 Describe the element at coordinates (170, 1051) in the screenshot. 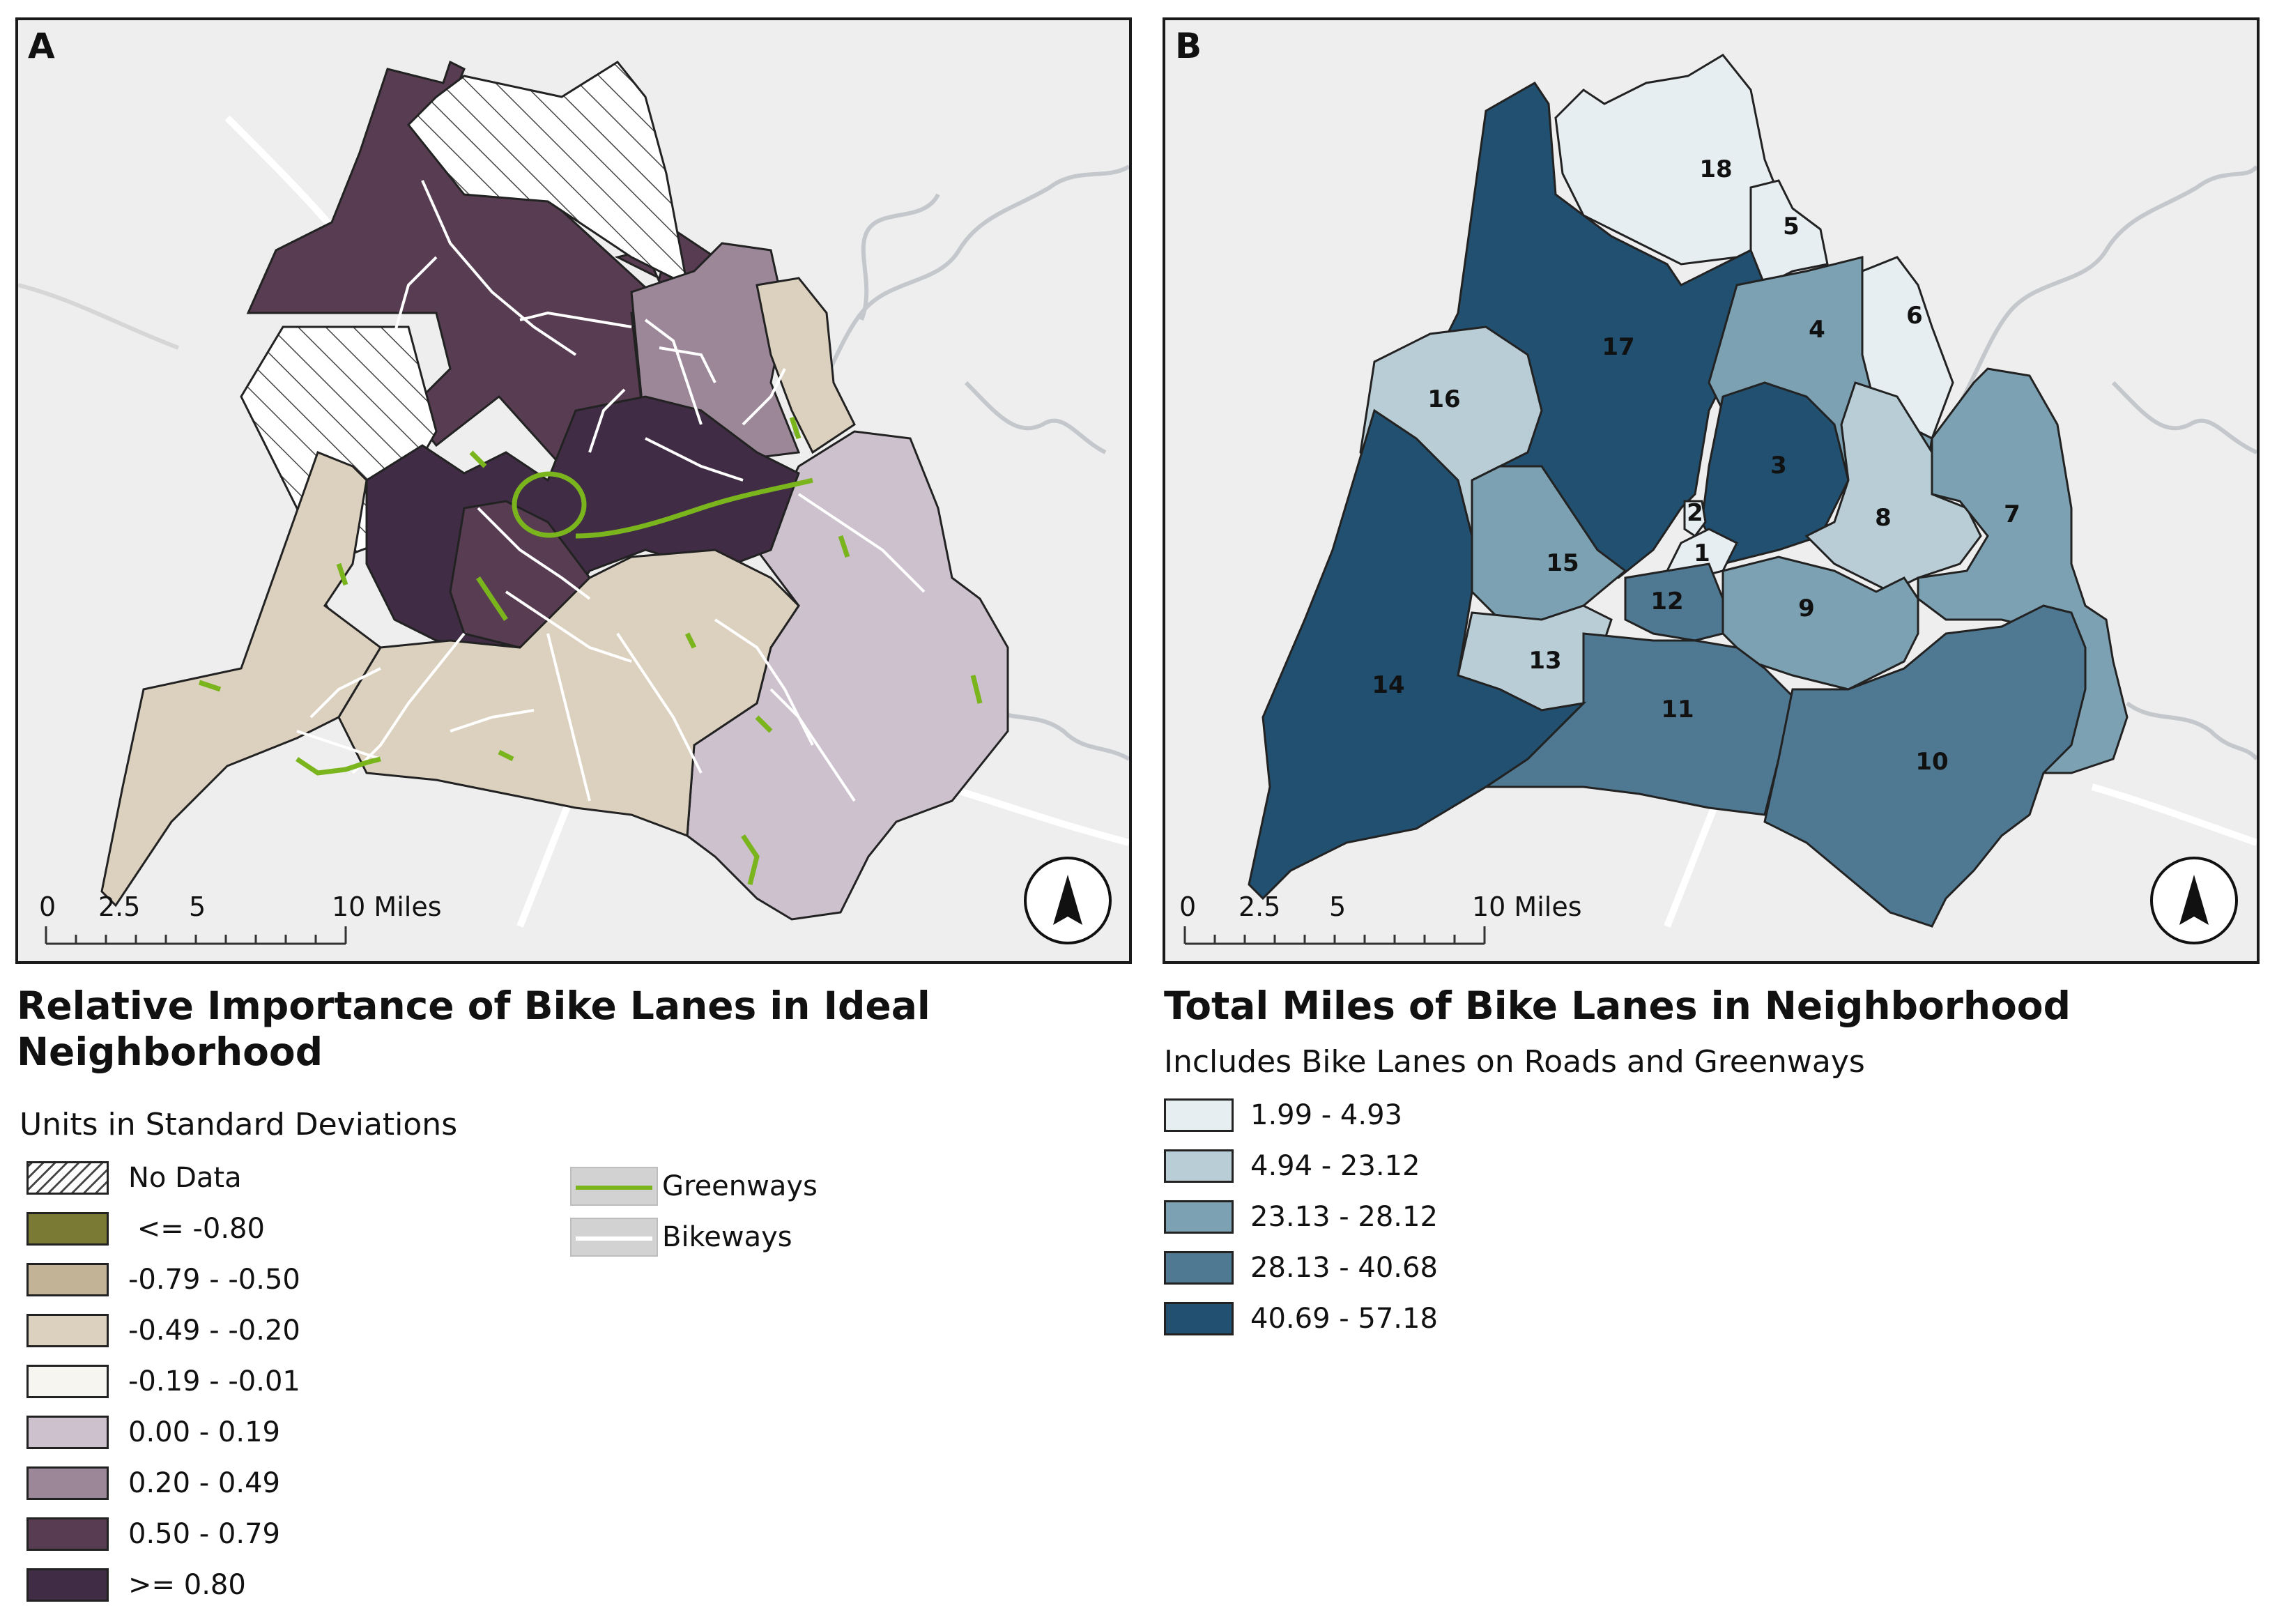

I see `legend-a-title-line2: Neighborhood` at that location.